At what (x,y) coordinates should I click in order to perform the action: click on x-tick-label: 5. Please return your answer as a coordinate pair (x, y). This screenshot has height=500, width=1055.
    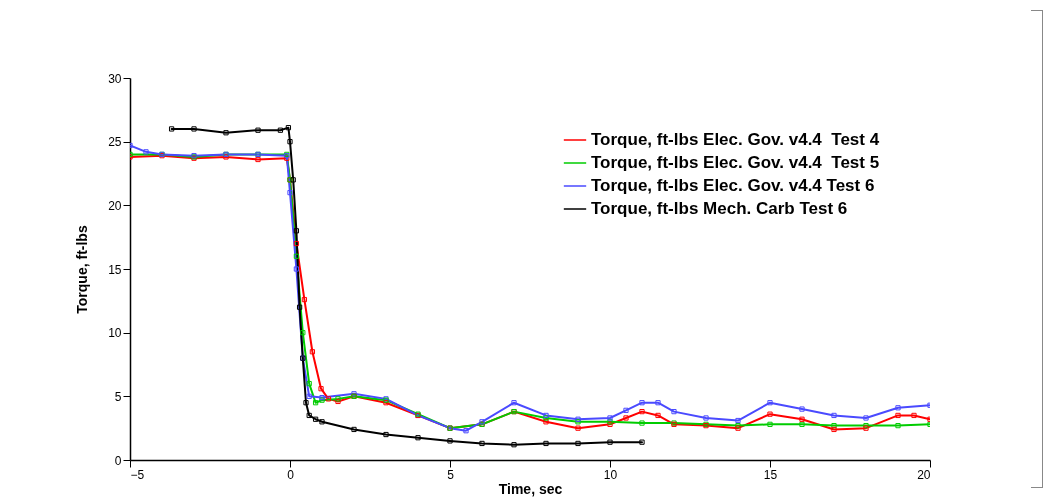
    Looking at the image, I should click on (451, 474).